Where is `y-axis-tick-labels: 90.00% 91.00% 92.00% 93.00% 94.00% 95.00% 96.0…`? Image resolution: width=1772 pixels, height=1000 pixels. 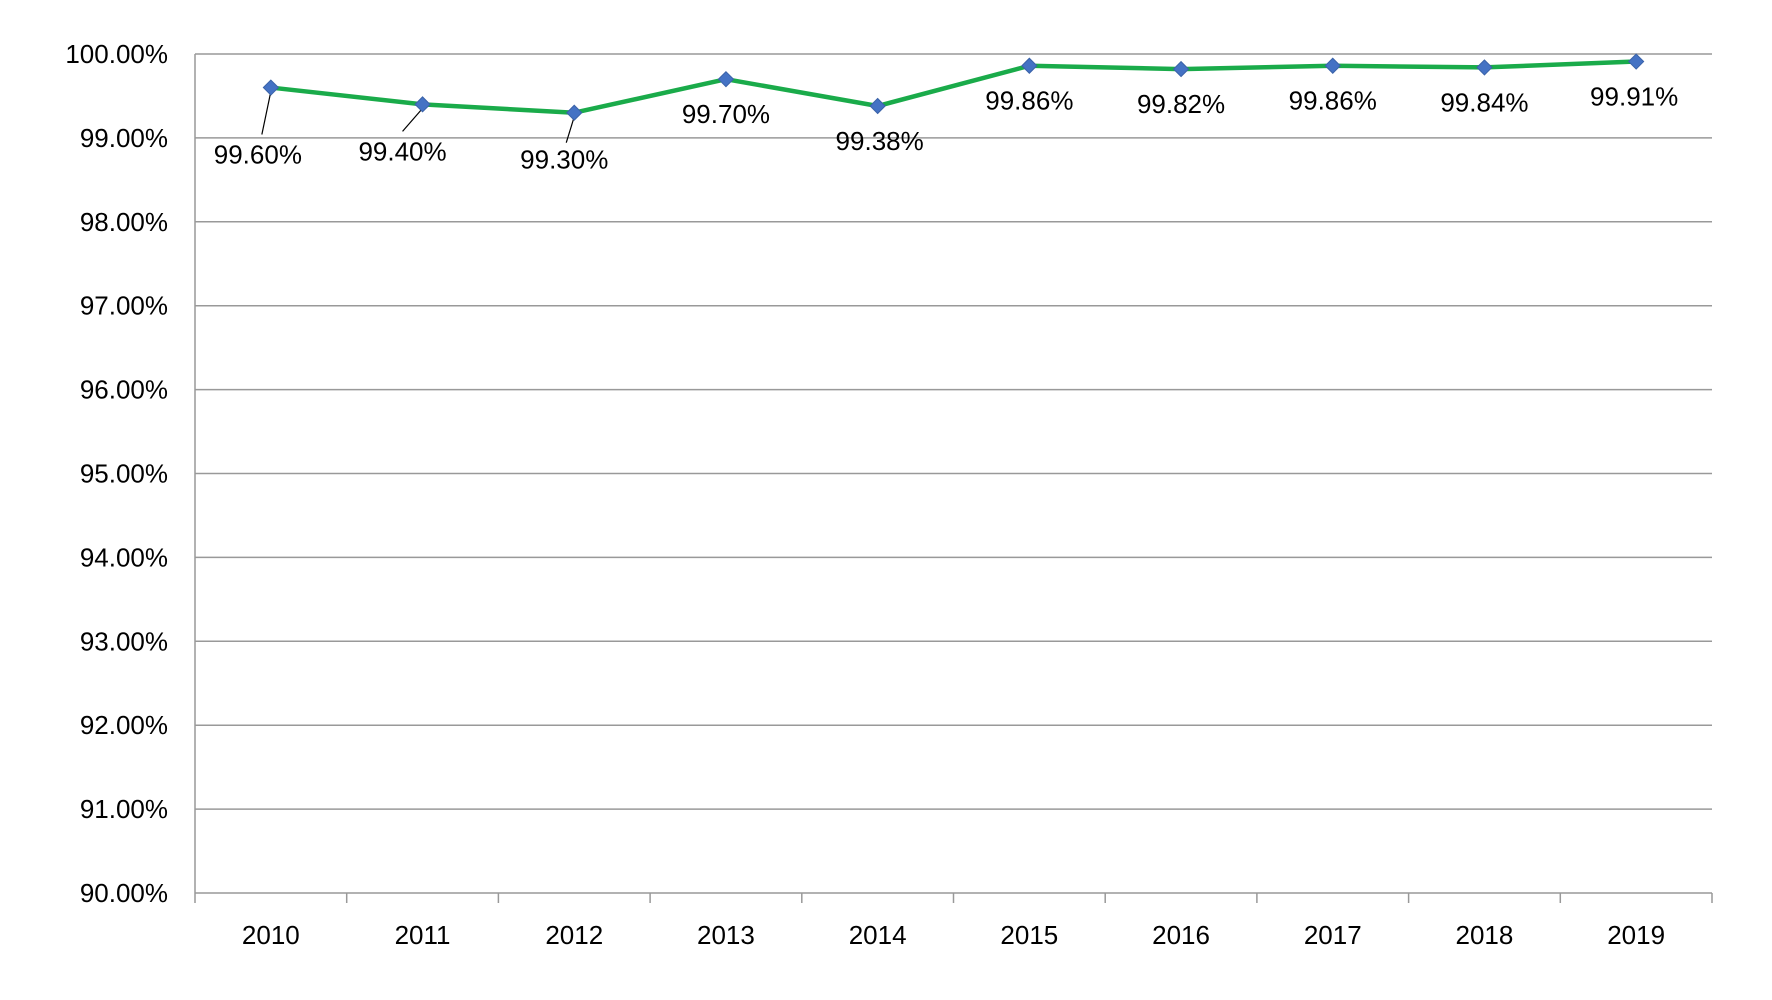
y-axis-tick-labels: 90.00% 91.00% 92.00% 93.00% 94.00% 95.00% 96.0… is located at coordinates (116, 473).